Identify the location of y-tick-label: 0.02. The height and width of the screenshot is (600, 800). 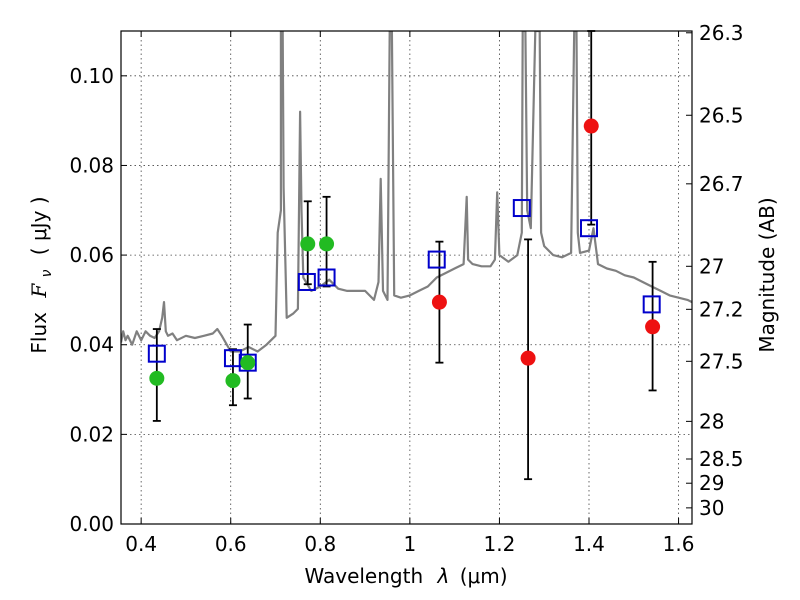
(91, 434).